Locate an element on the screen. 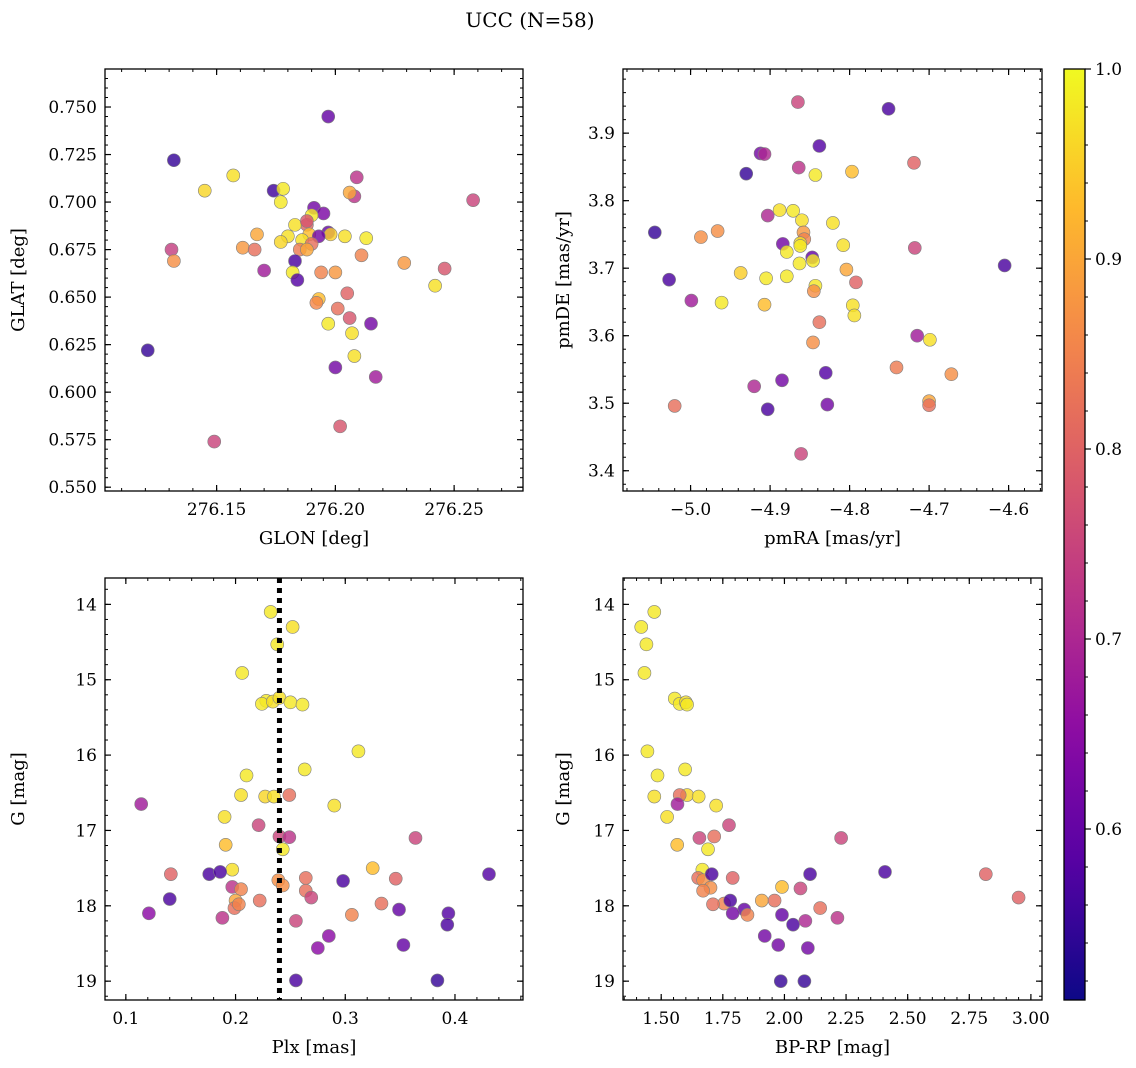  x-tick-label: 2.25 is located at coordinates (846, 1019).